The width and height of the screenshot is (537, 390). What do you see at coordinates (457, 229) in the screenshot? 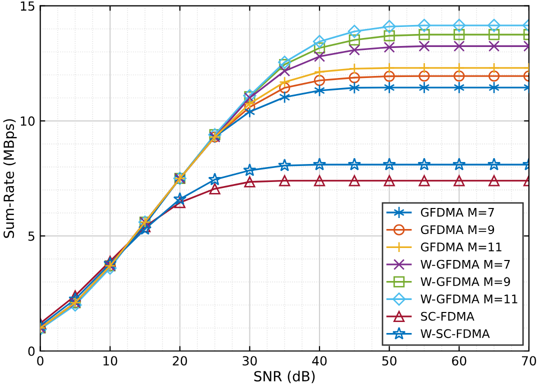
I see `legend-label: GFDMA M=9` at bounding box center [457, 229].